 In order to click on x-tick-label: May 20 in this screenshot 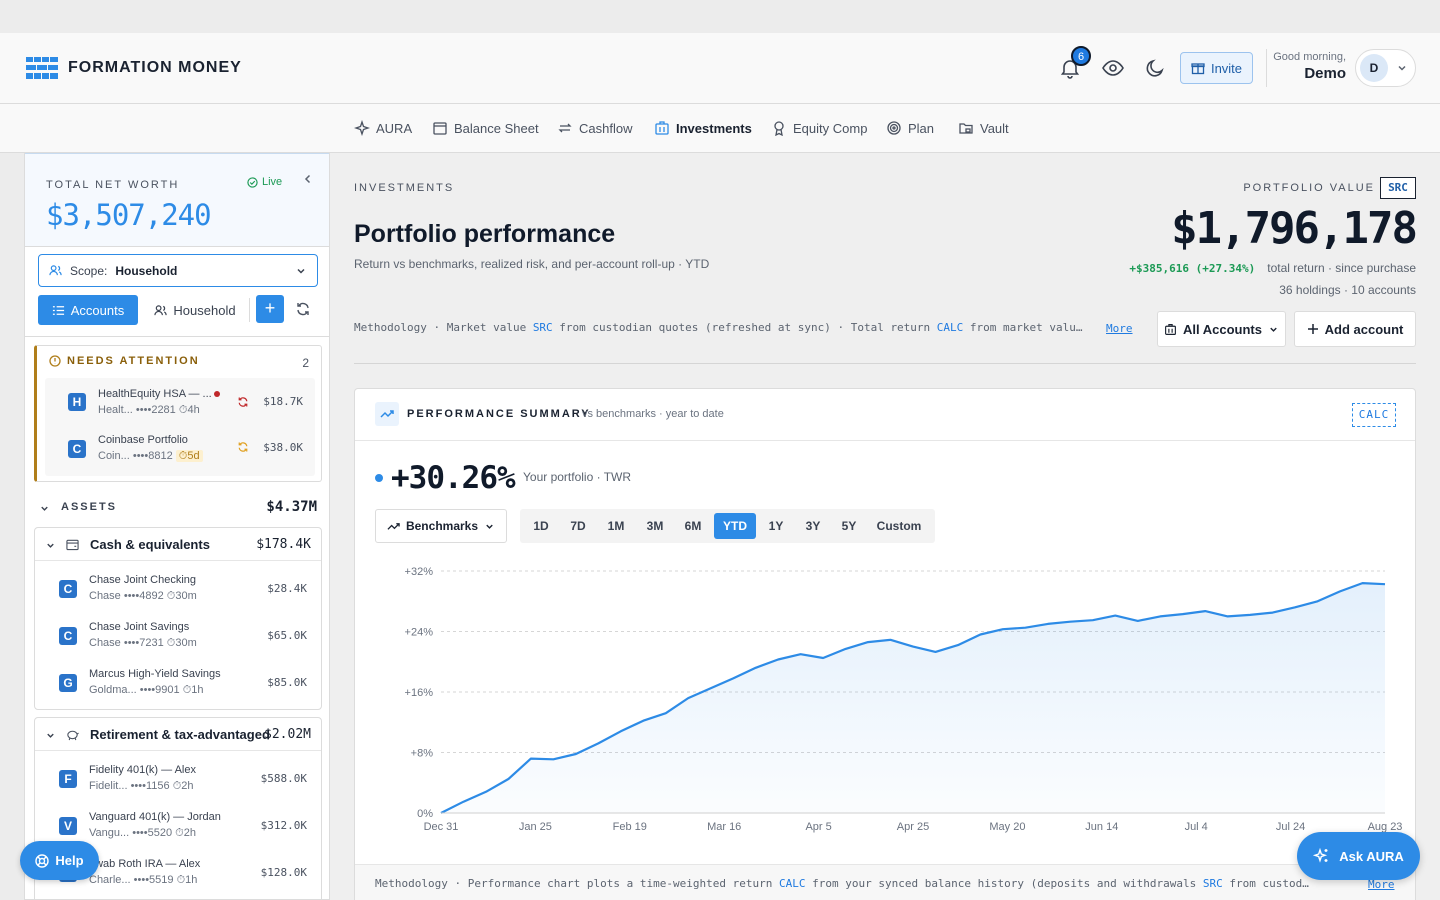, I will do `click(1007, 827)`.